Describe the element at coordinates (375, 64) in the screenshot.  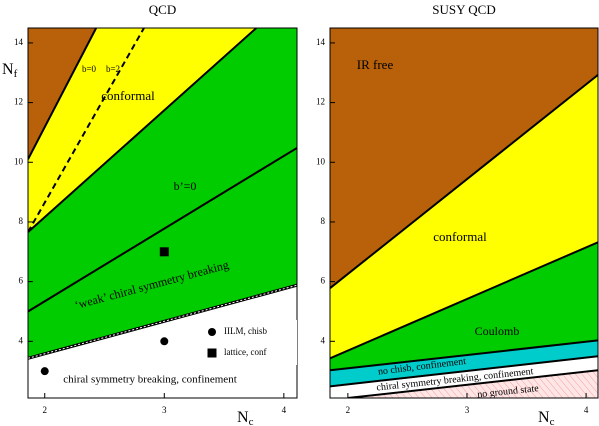
I see `region-label: IR free` at that location.